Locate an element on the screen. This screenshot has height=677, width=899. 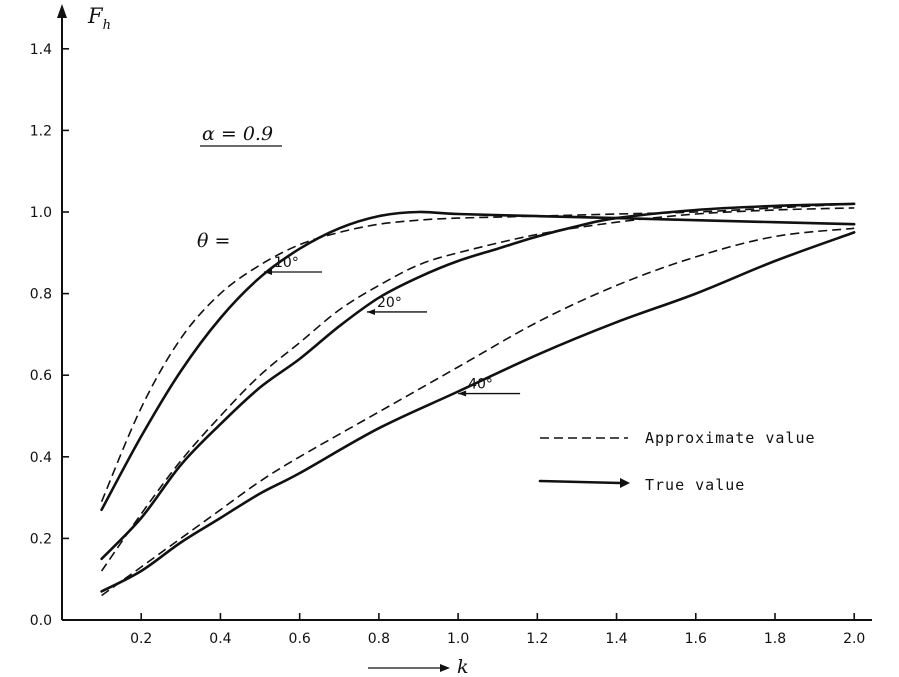
alpha-annotation-text: α = 0.9 is located at coordinates (237, 134).